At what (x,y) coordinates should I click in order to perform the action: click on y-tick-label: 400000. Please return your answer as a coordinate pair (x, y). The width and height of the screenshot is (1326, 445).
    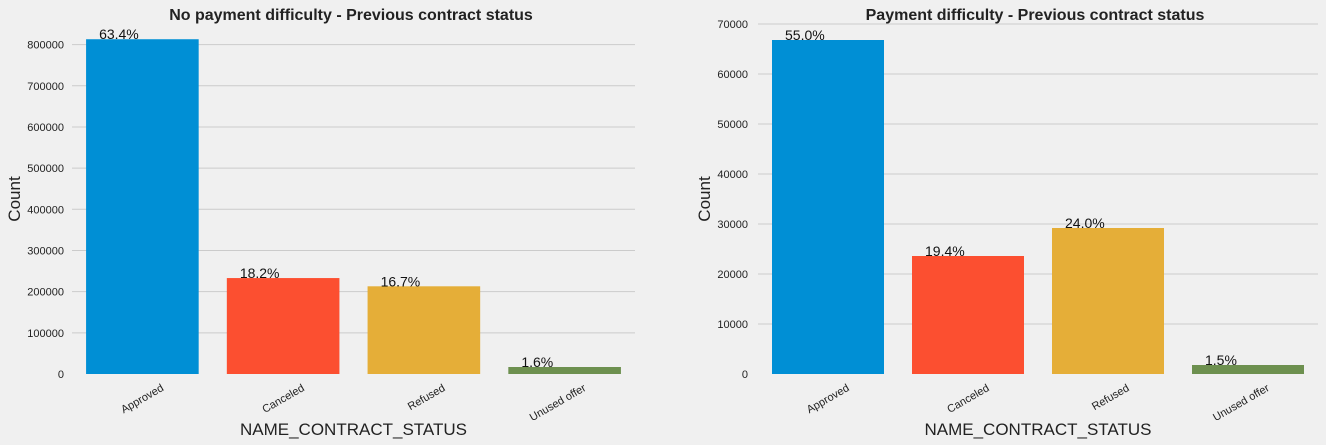
    Looking at the image, I should click on (45, 210).